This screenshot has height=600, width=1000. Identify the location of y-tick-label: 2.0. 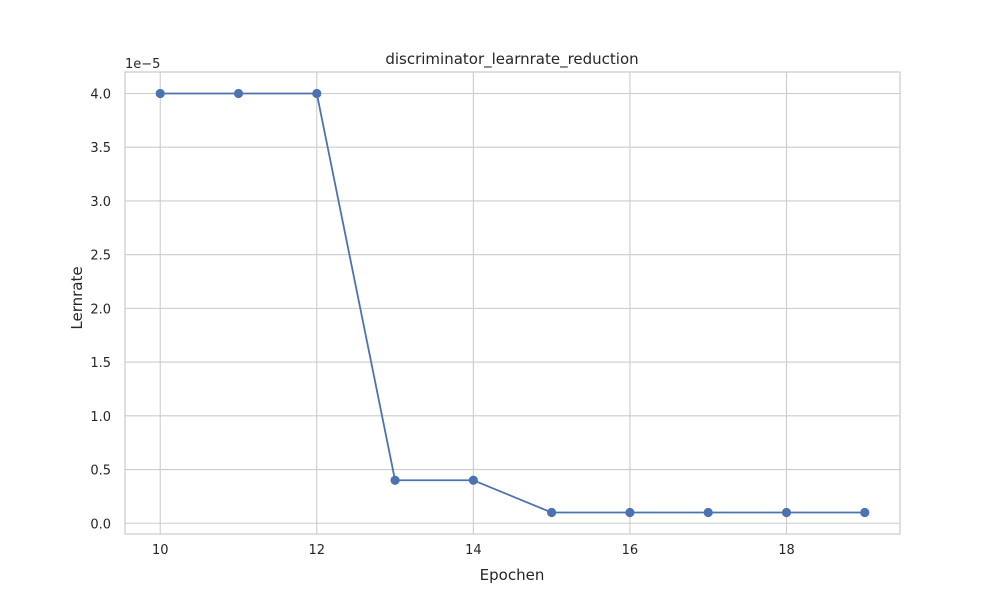
(100, 309).